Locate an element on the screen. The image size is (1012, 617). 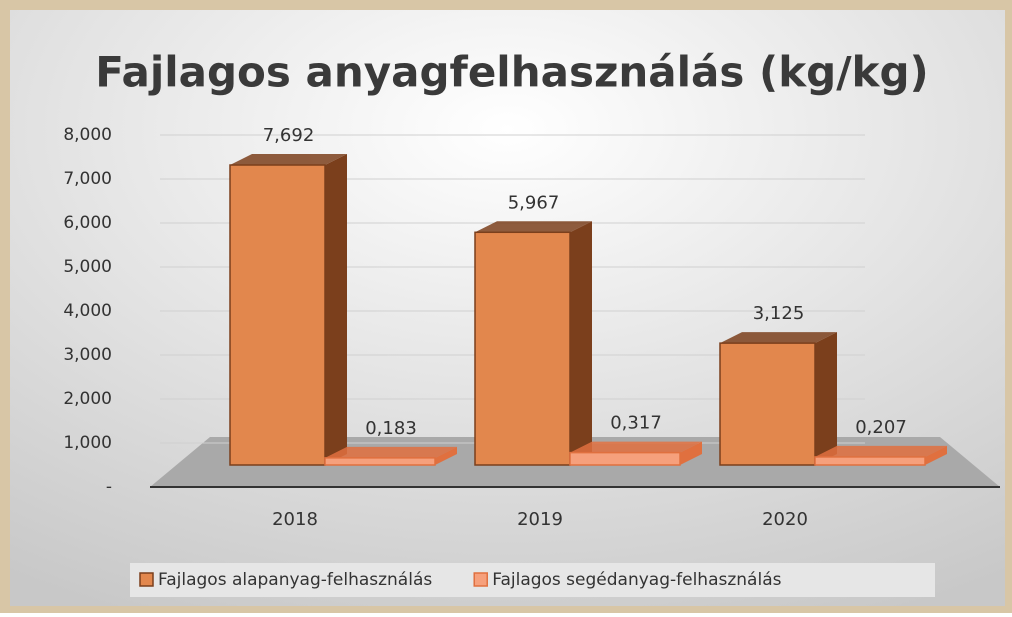
chart-title: Fajlagos anyagfelhasználás (kg/kg) is located at coordinates (511, 72).